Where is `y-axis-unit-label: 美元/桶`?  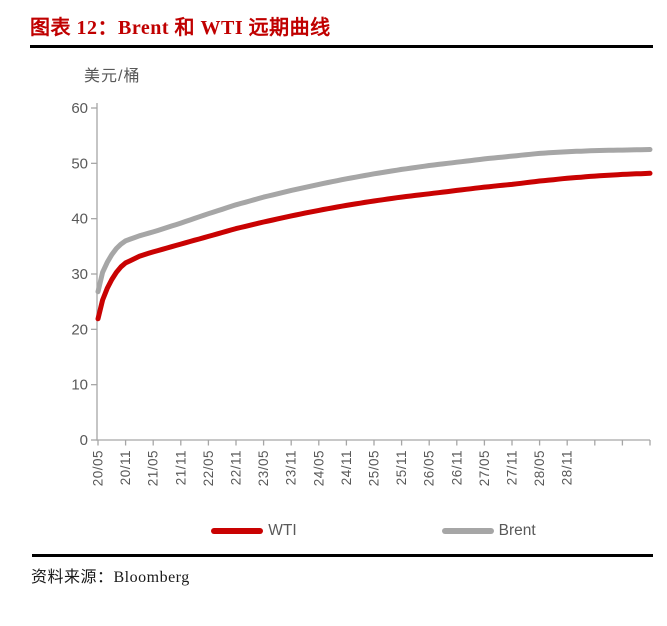
y-axis-unit-label: 美元/桶 is located at coordinates (112, 76).